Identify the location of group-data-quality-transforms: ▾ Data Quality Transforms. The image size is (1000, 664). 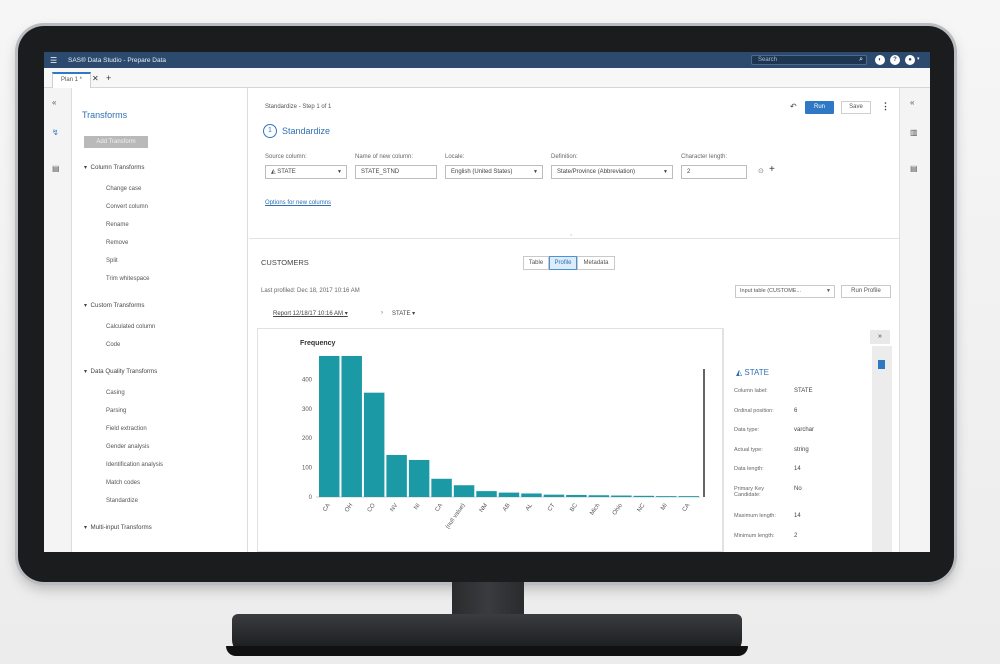
(121, 371).